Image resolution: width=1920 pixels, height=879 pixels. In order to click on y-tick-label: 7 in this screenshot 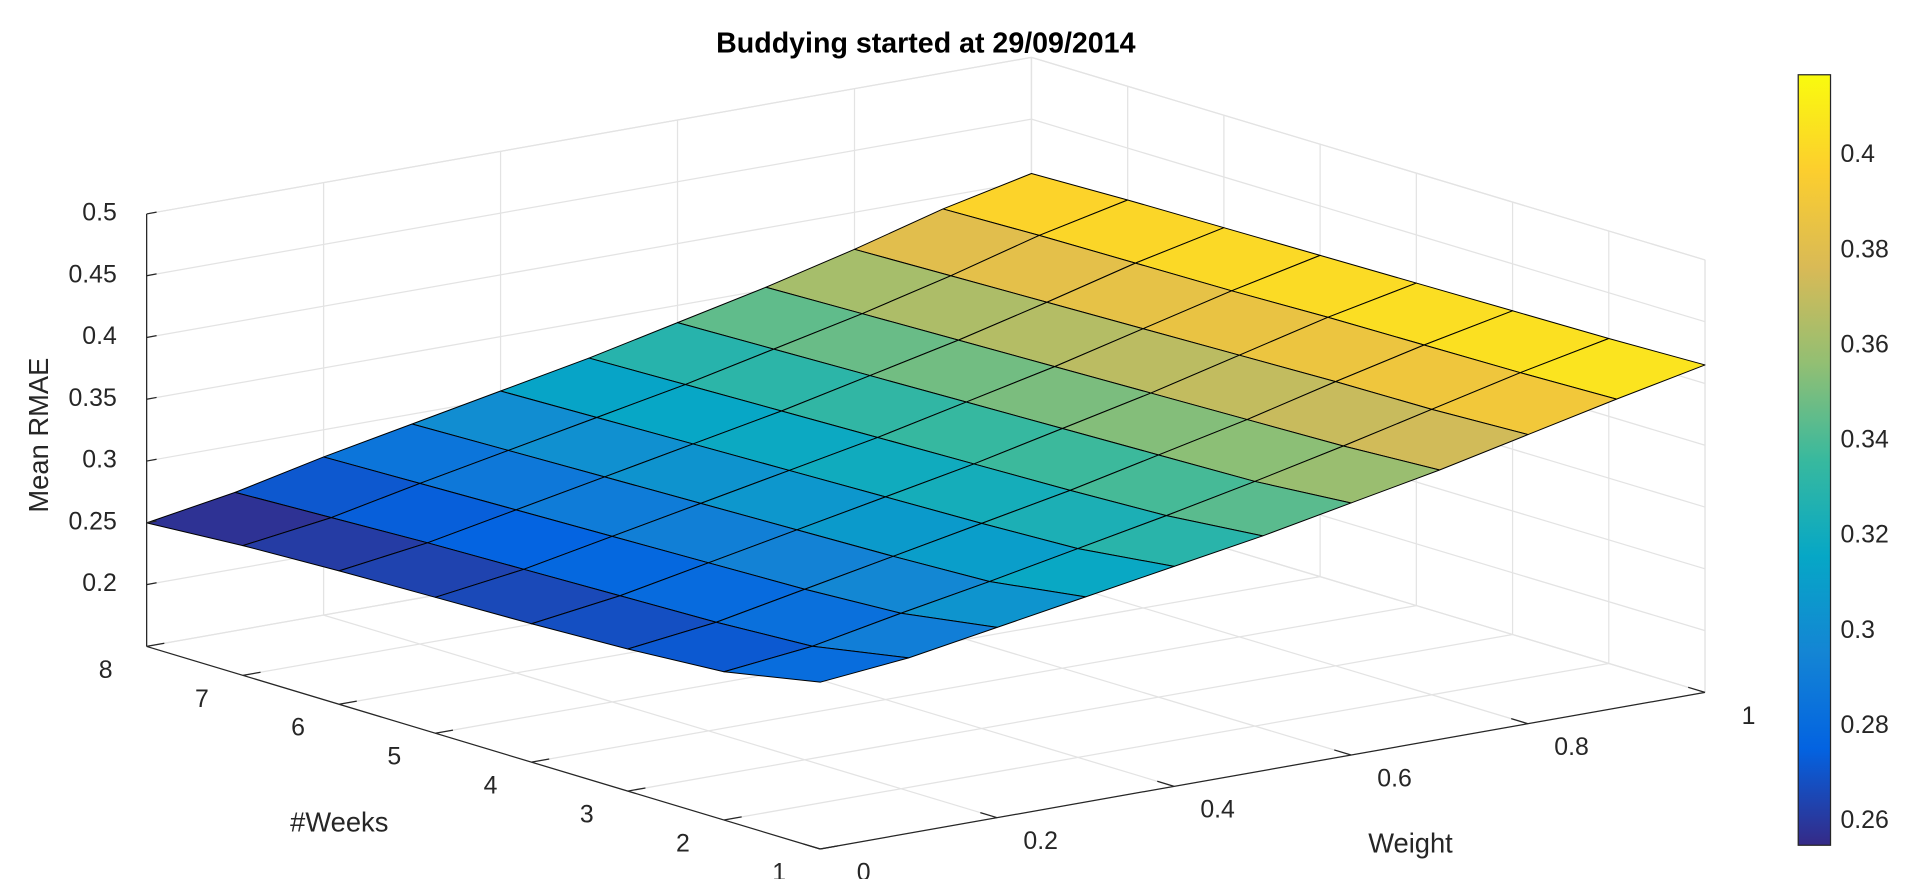, I will do `click(202, 699)`.